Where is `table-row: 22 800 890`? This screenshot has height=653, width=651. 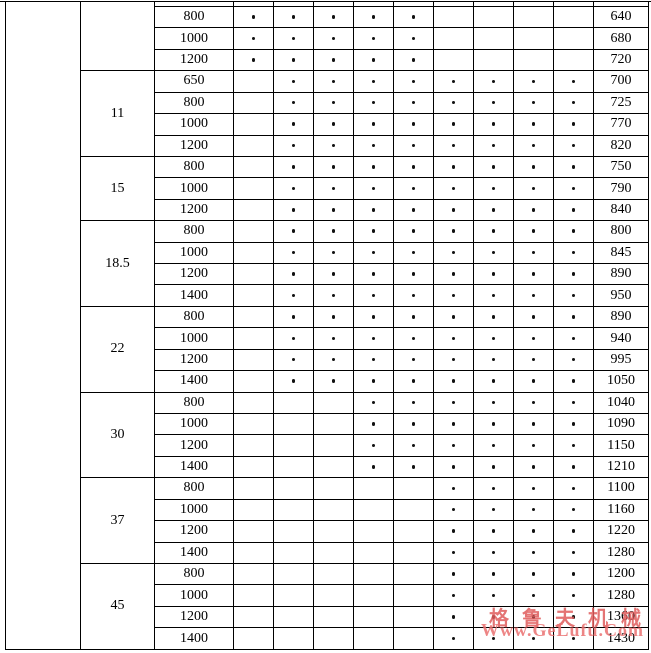
table-row: 22 800 890 is located at coordinates (327, 349).